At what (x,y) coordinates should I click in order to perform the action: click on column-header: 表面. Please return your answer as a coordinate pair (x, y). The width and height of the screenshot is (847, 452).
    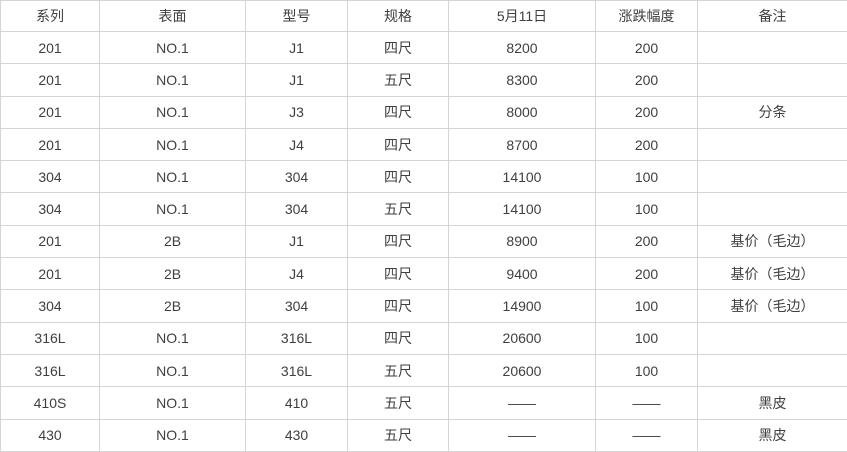
    Looking at the image, I should click on (172, 16).